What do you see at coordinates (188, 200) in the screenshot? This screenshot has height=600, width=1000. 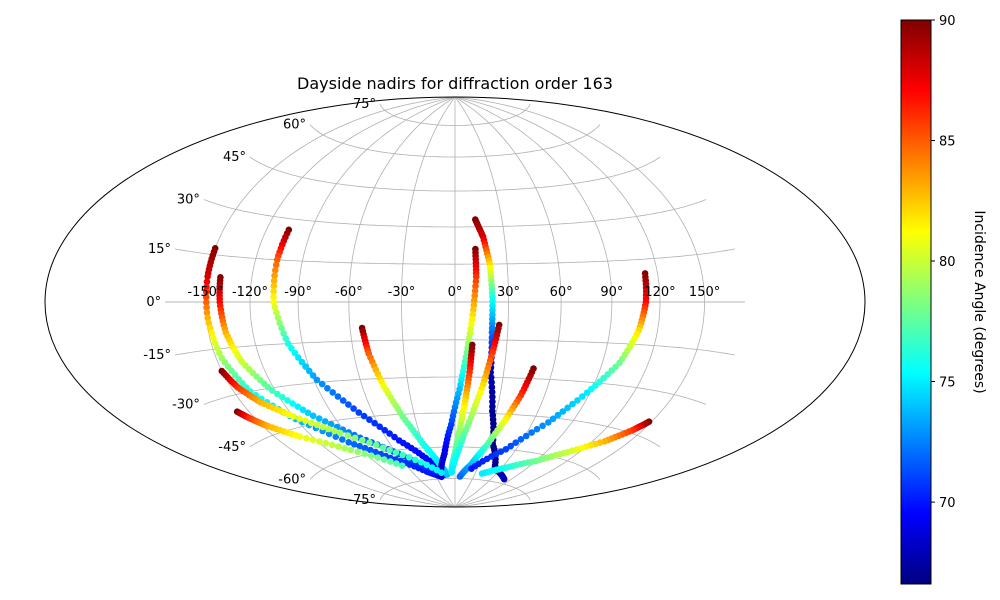 I see `latitude-tick-label: 30°` at bounding box center [188, 200].